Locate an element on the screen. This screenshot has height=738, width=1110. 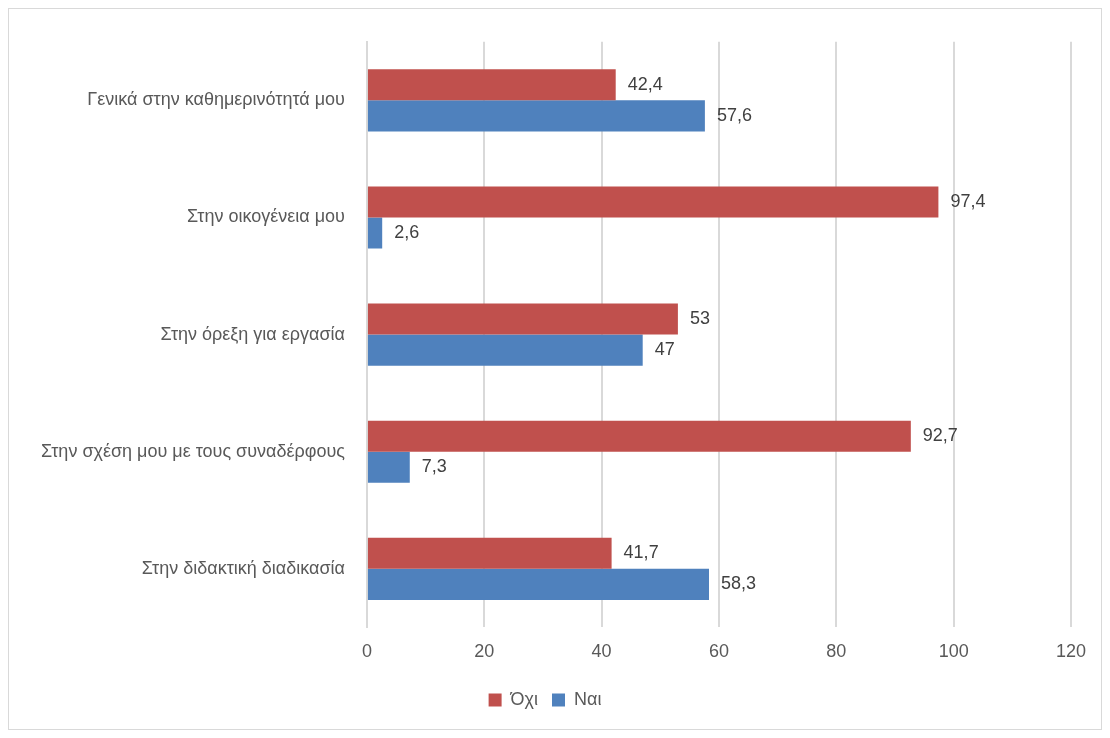
x-tick-label: 0 is located at coordinates (366, 651).